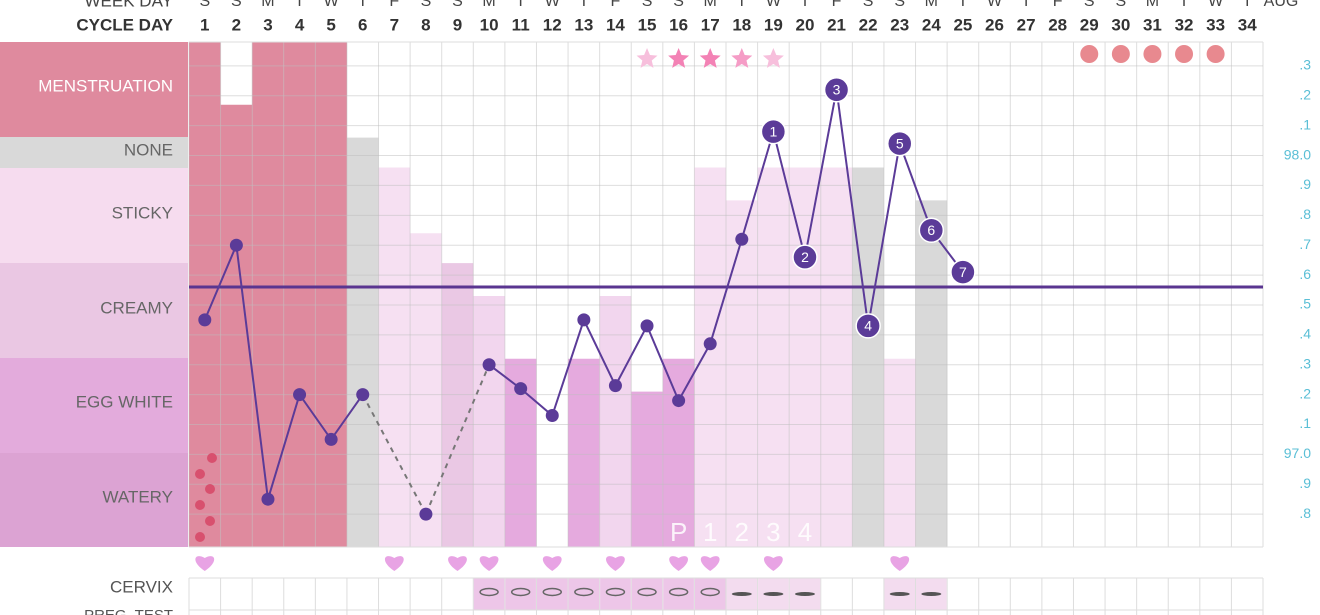  What do you see at coordinates (1305, 363) in the screenshot?
I see `y-tick-label: .3` at bounding box center [1305, 363].